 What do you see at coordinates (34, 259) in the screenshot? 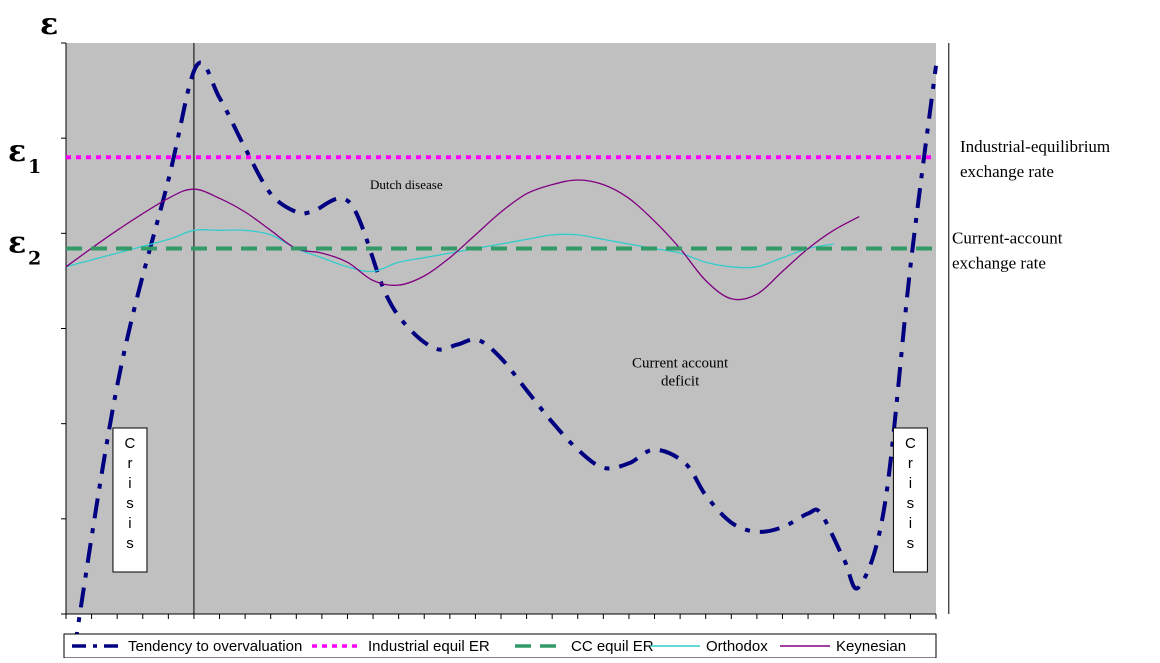
I see `y-marker-subscript: 2` at bounding box center [34, 259].